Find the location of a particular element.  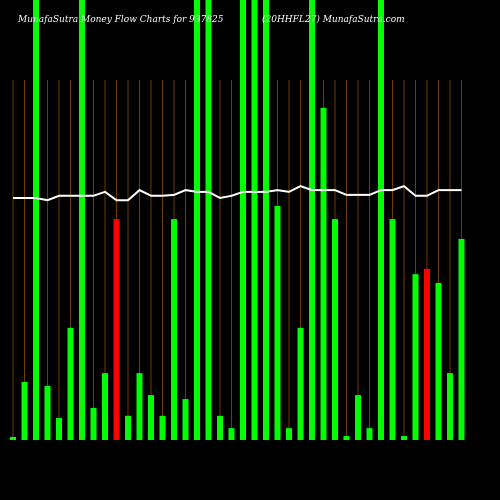

chart-title: MunafaSutra Money Flow Charts for 937825 is located at coordinates (120, 20).